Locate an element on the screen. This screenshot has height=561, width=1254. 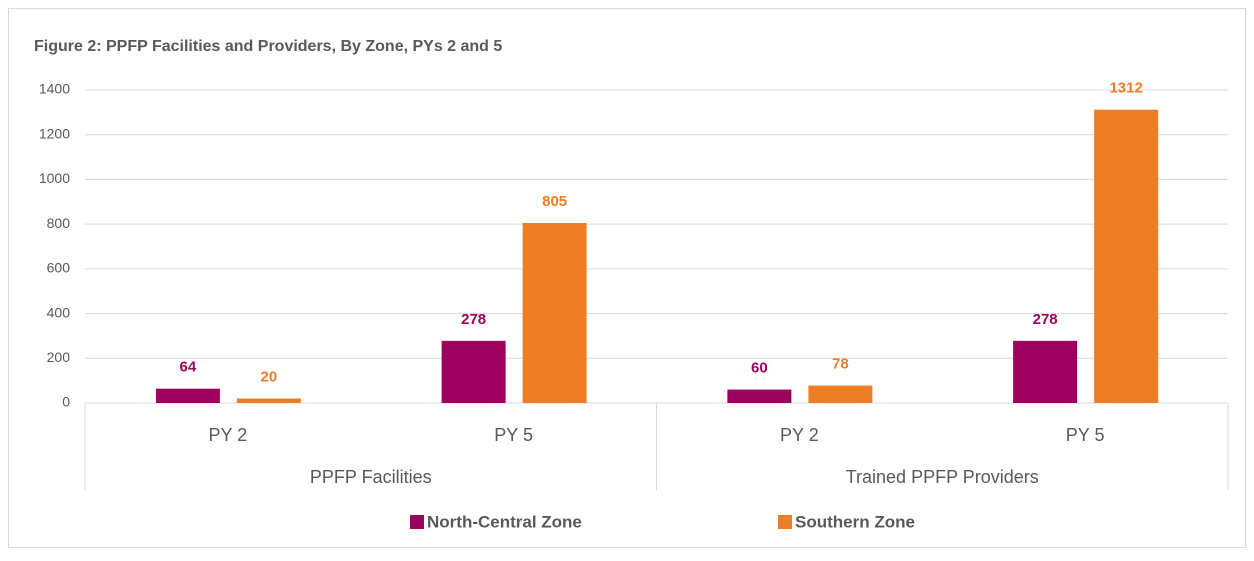
data-label: 64 is located at coordinates (188, 367).